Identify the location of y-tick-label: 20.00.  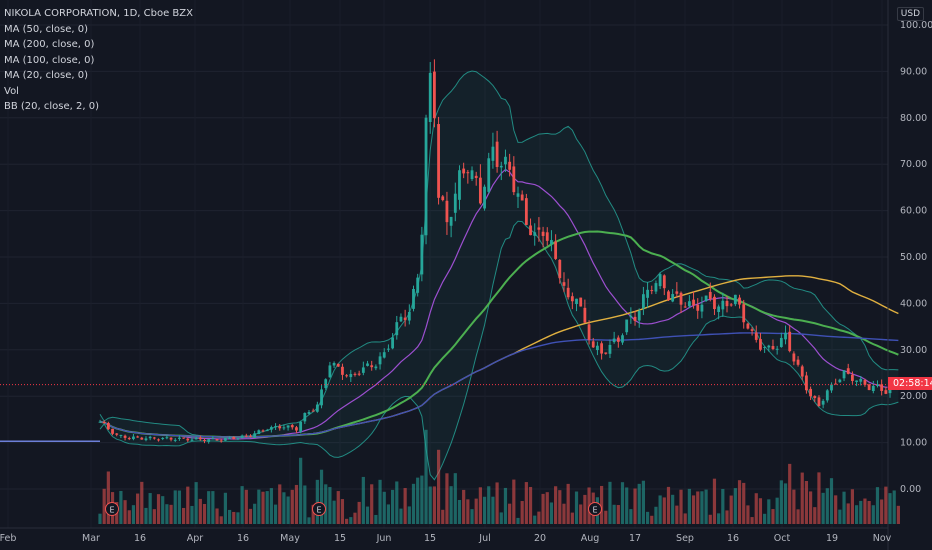
(913, 396).